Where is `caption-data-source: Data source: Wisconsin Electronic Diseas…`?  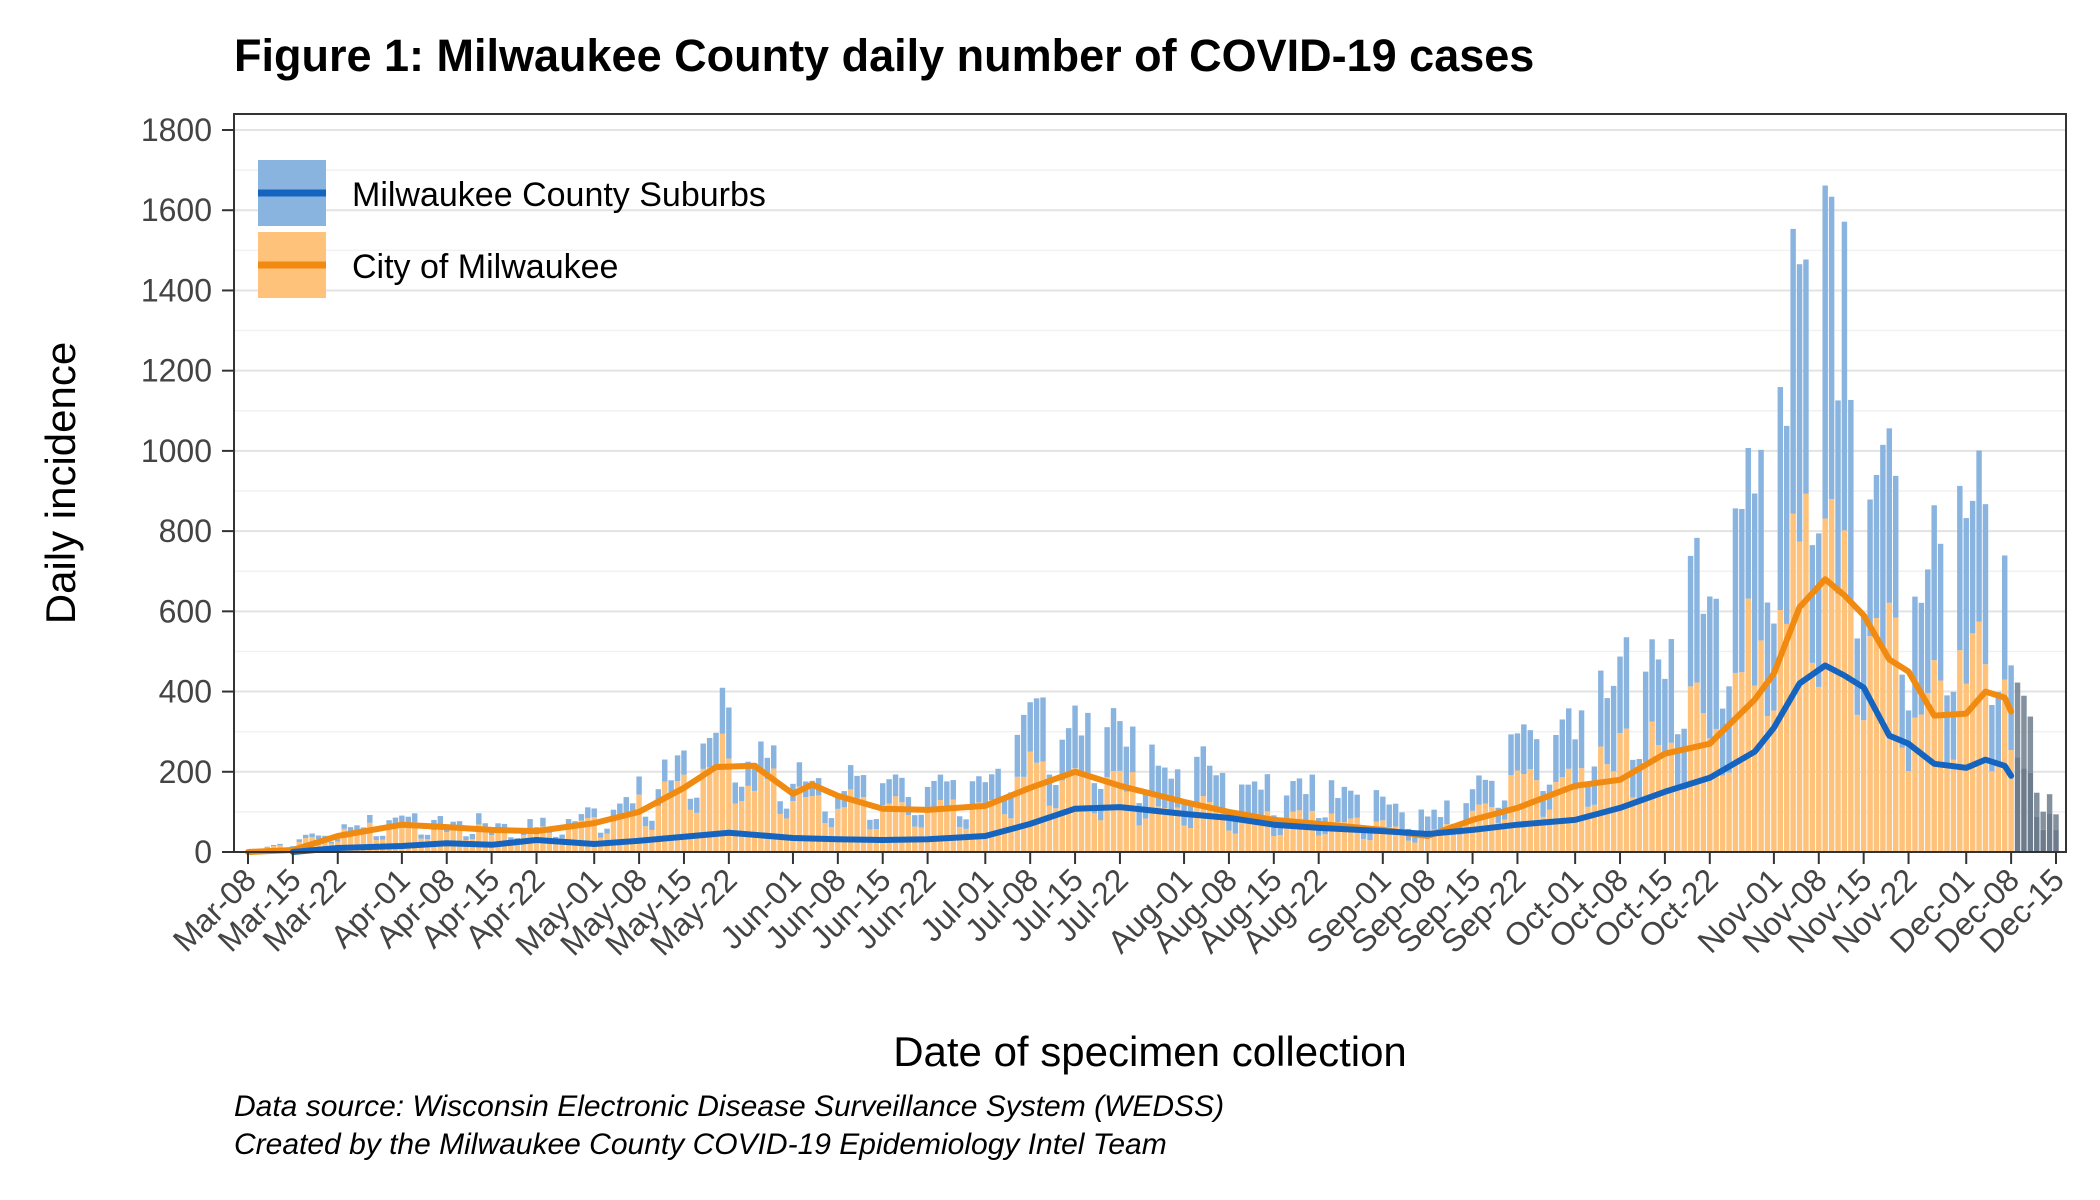 caption-data-source: Data source: Wisconsin Electronic Diseas… is located at coordinates (729, 1106).